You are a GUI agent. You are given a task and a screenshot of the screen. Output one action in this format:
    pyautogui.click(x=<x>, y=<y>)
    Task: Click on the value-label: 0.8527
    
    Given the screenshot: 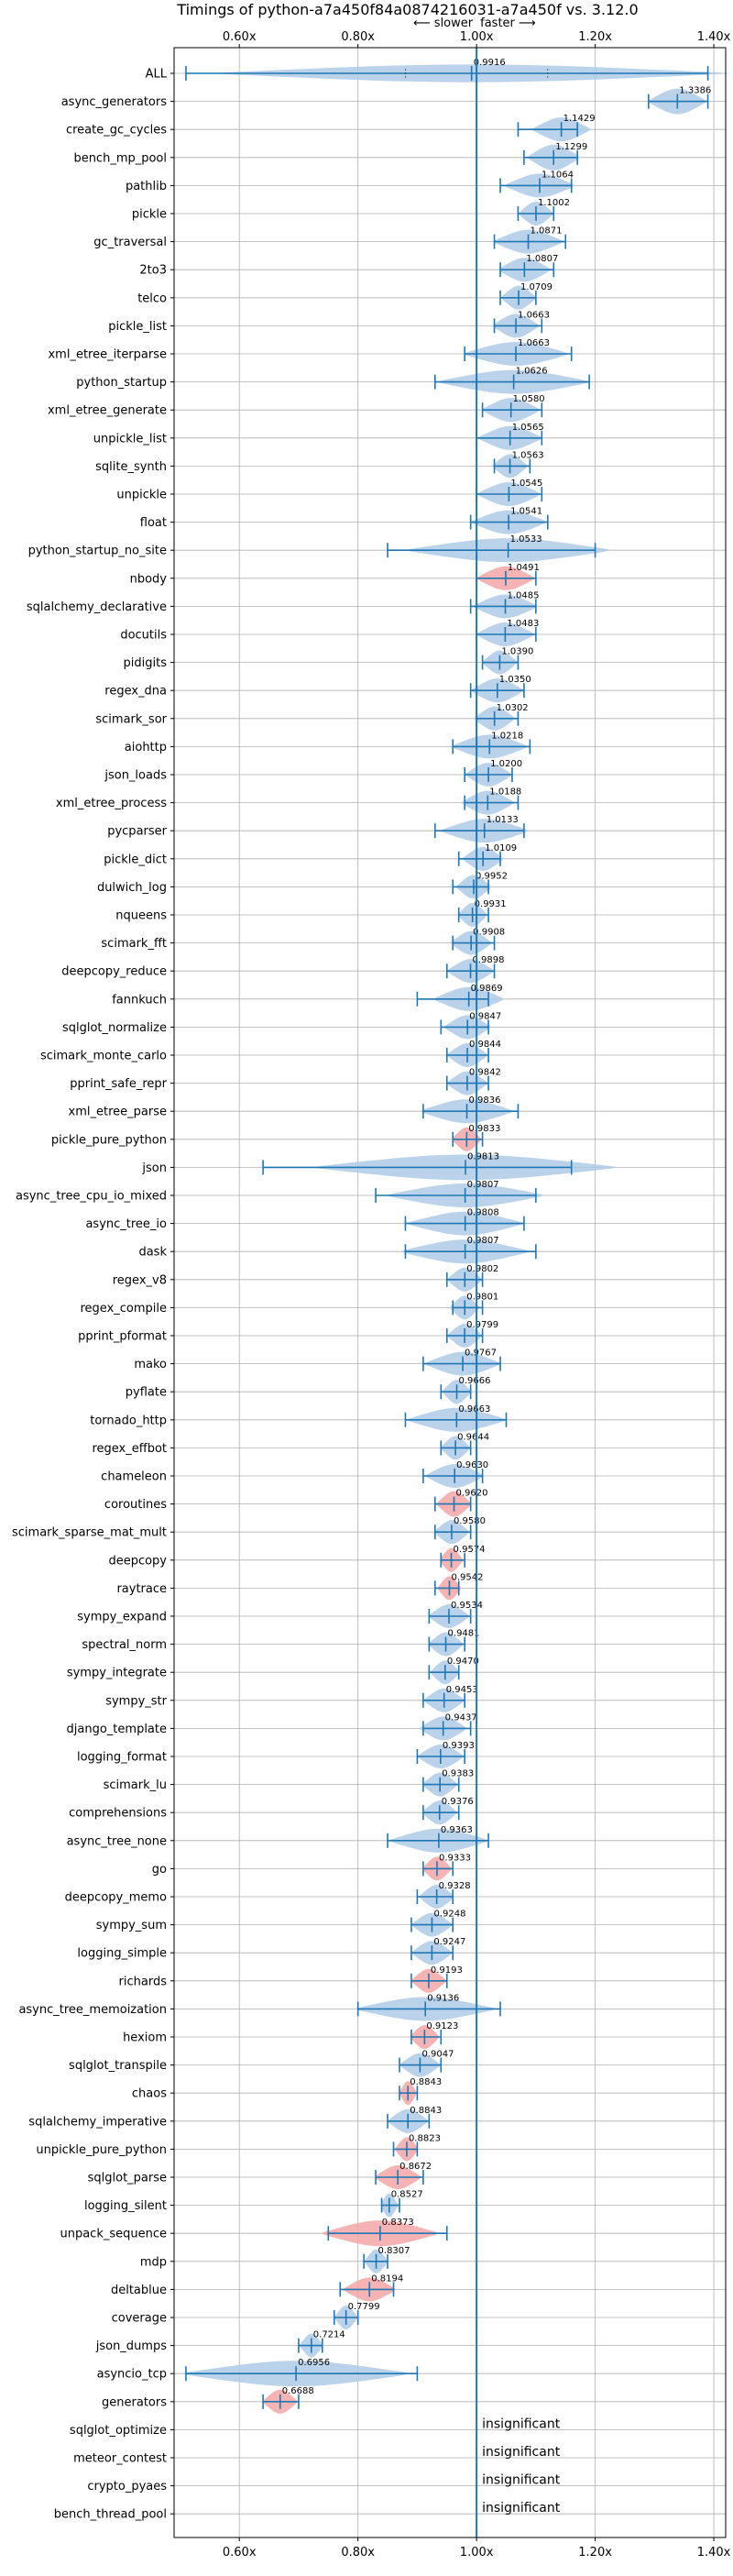 What is the action you would take?
    pyautogui.click(x=407, y=2195)
    